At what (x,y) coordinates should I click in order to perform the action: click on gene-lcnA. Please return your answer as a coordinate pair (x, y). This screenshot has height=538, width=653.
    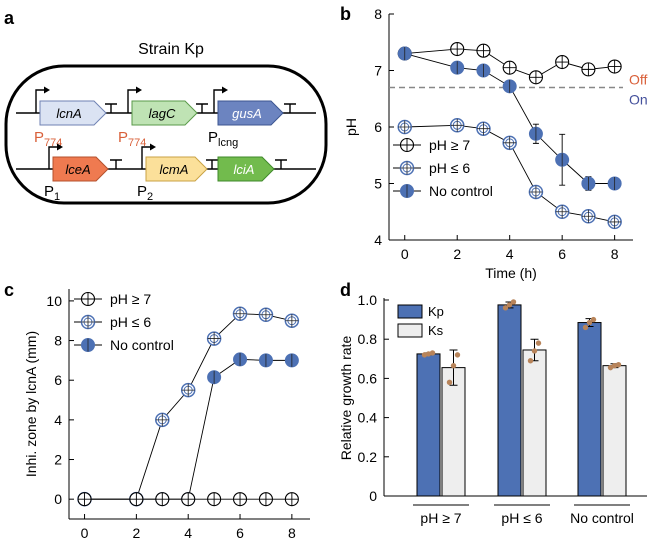
    Looking at the image, I should click on (73, 113).